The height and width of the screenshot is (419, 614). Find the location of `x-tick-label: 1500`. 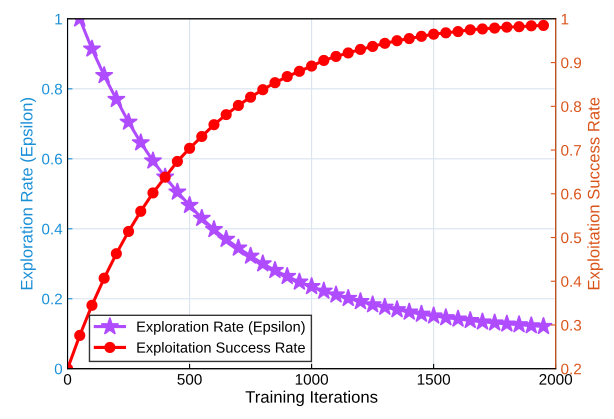

x-tick-label: 1500 is located at coordinates (434, 379).